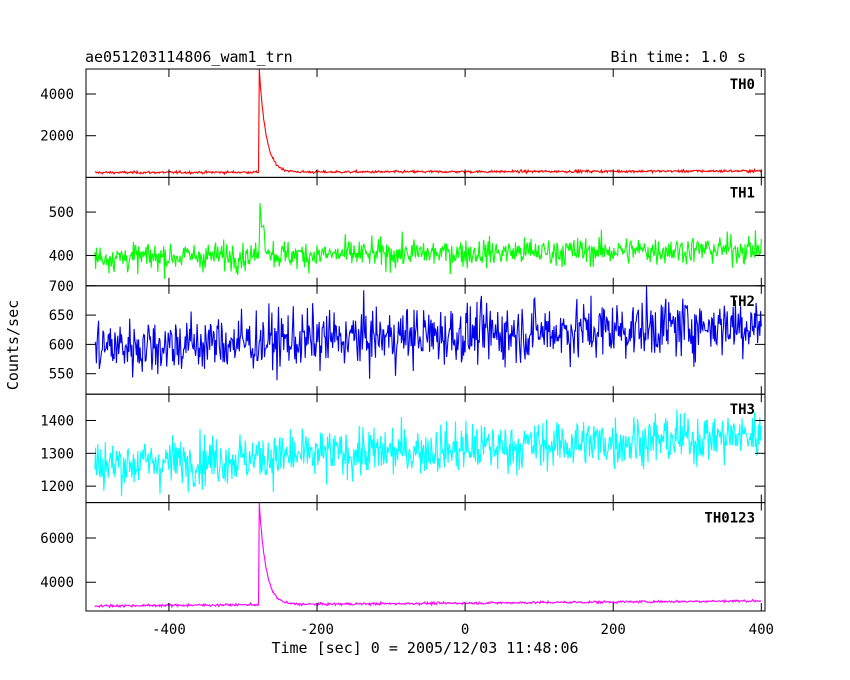 The height and width of the screenshot is (680, 850). What do you see at coordinates (57, 421) in the screenshot?
I see `y-tick-label: 1400` at bounding box center [57, 421].